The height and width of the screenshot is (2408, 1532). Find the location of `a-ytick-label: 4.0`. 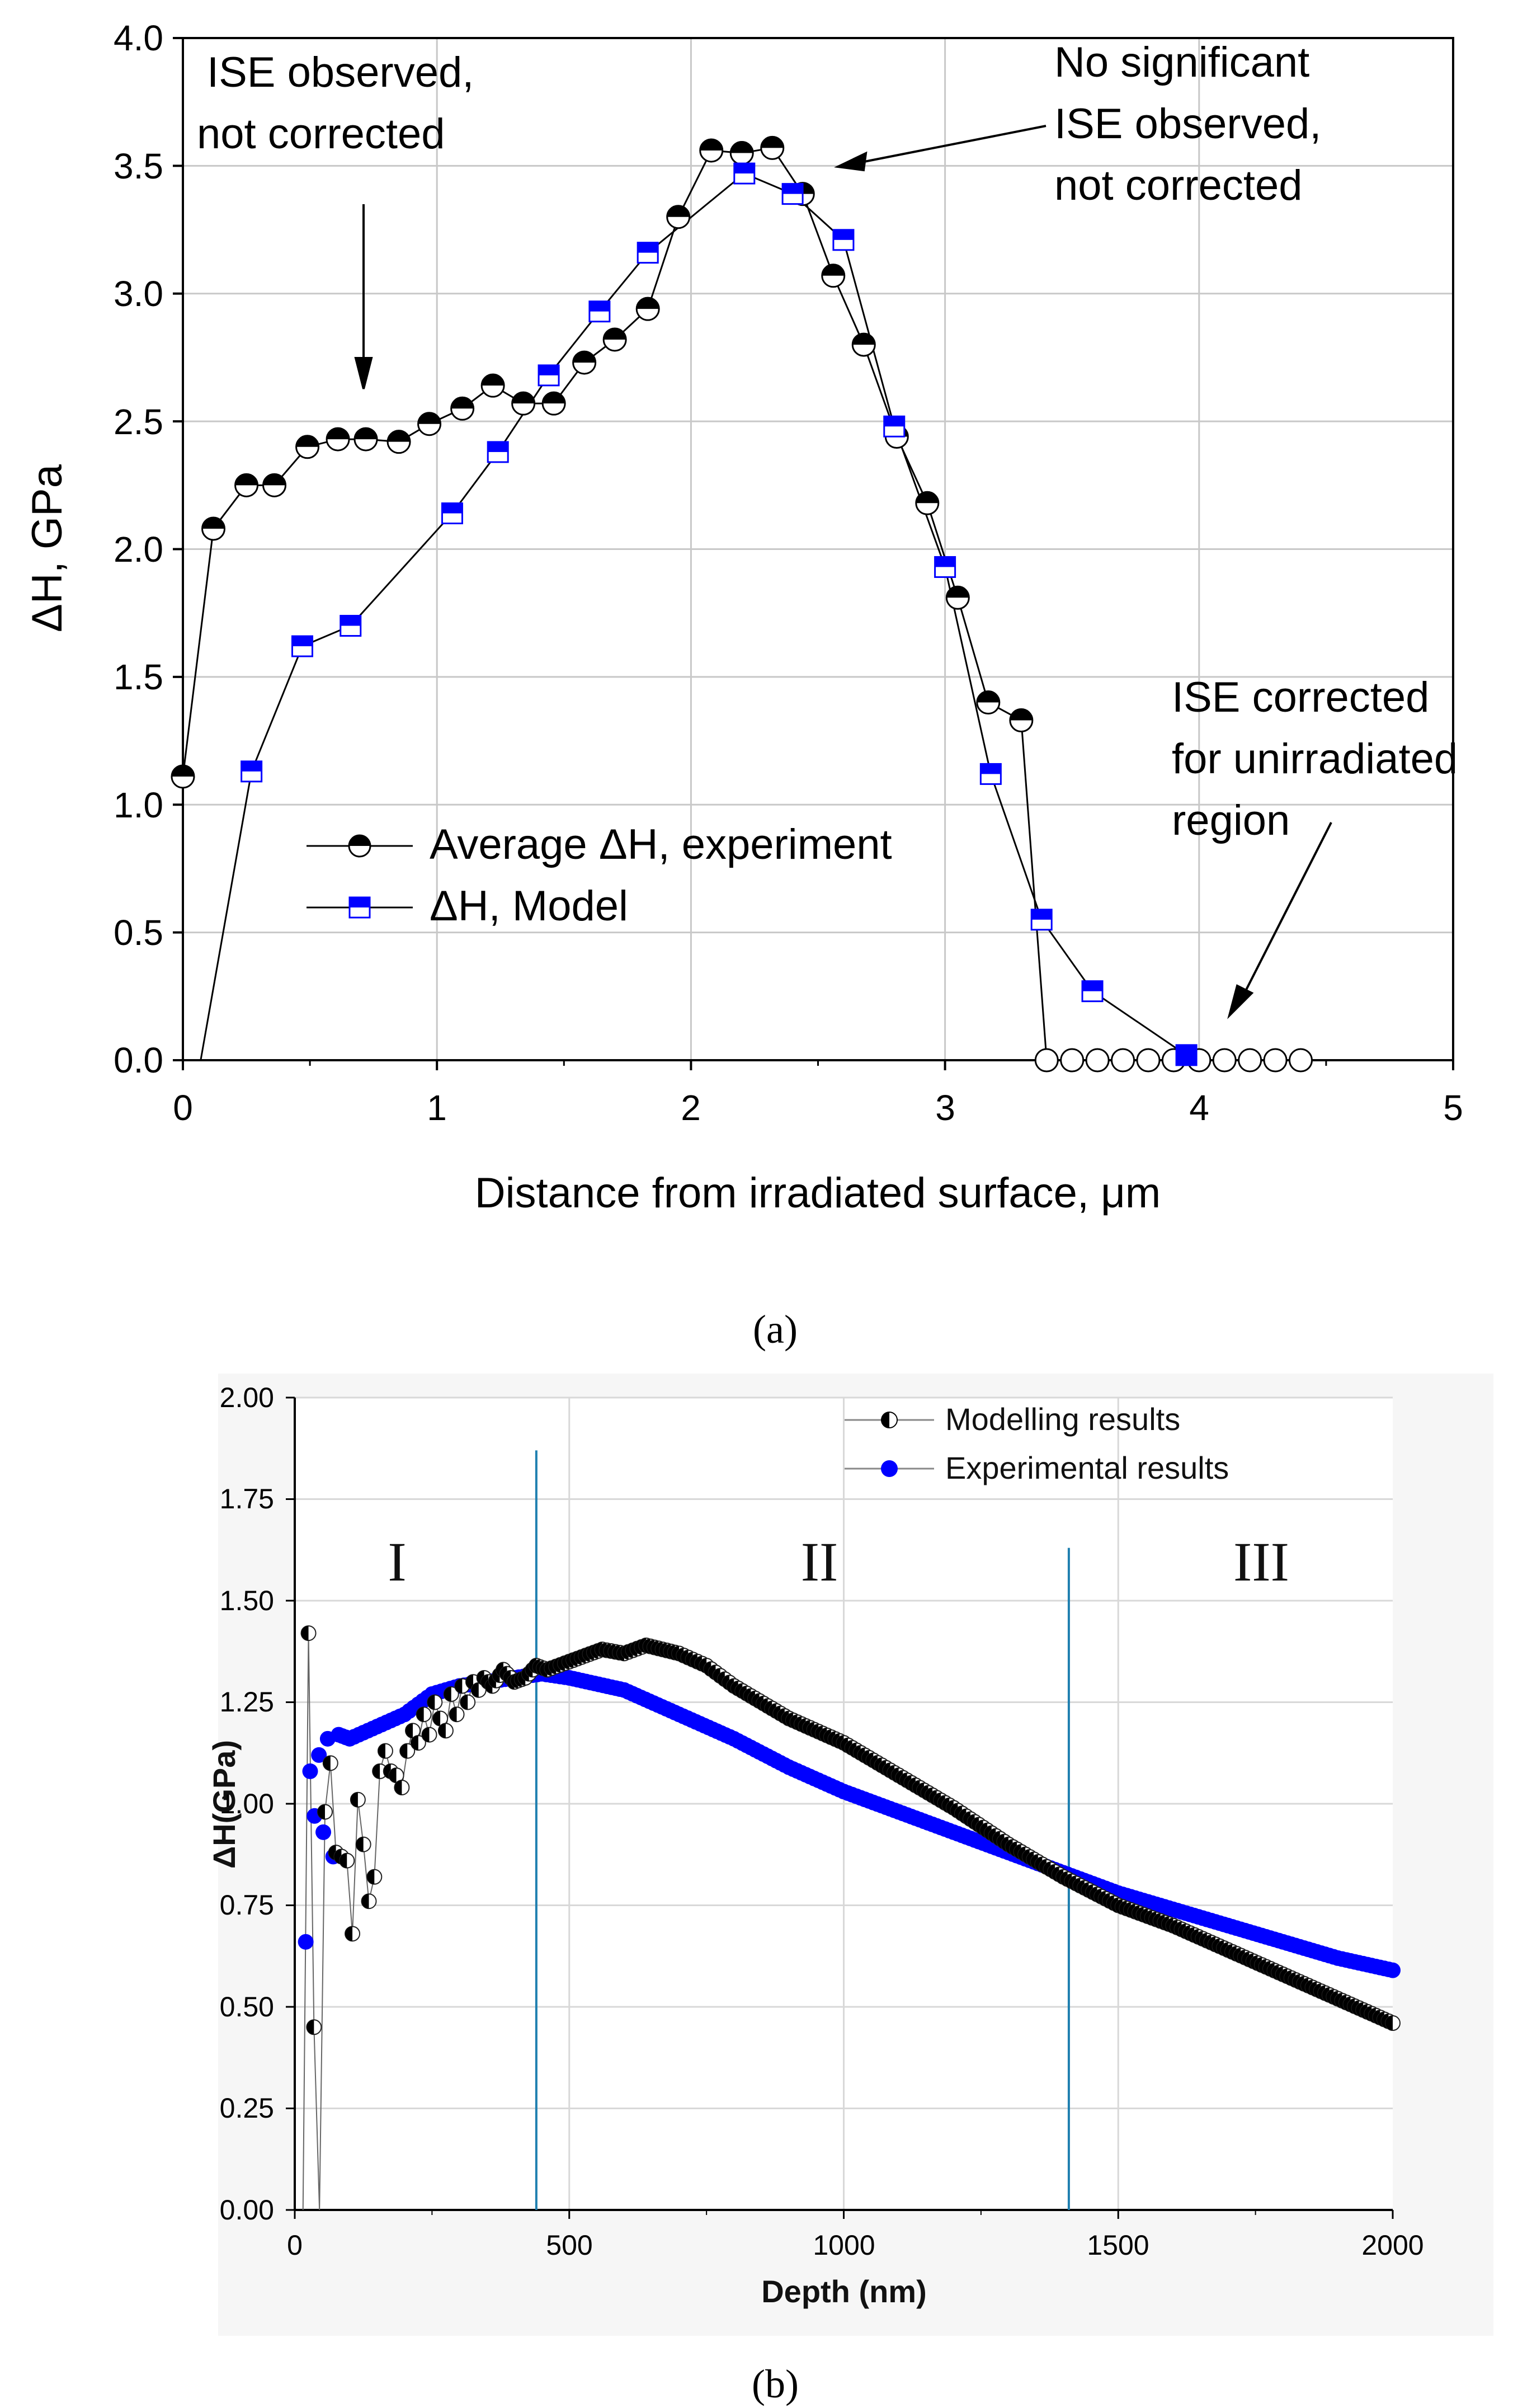

a-ytick-label: 4.0 is located at coordinates (138, 38).